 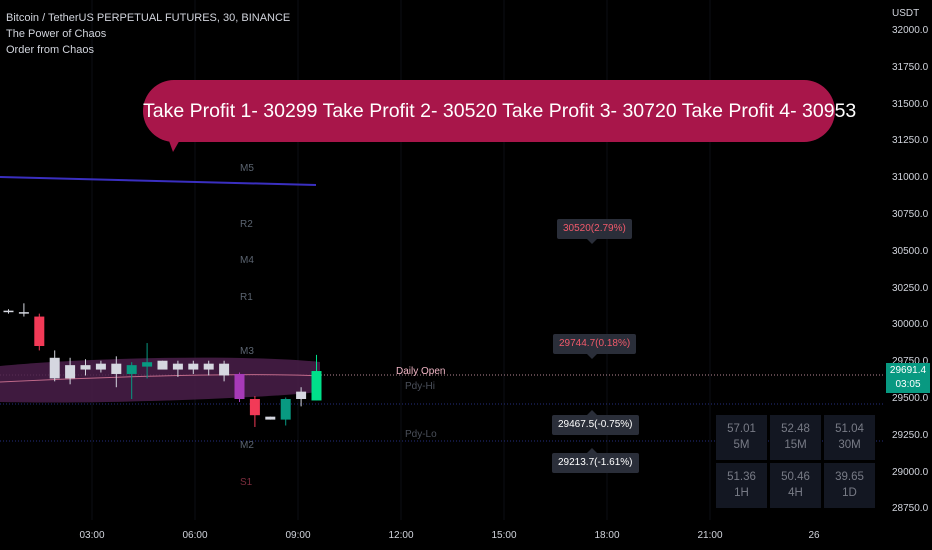 What do you see at coordinates (910, 325) in the screenshot?
I see `y-axis-tick: 30000.0` at bounding box center [910, 325].